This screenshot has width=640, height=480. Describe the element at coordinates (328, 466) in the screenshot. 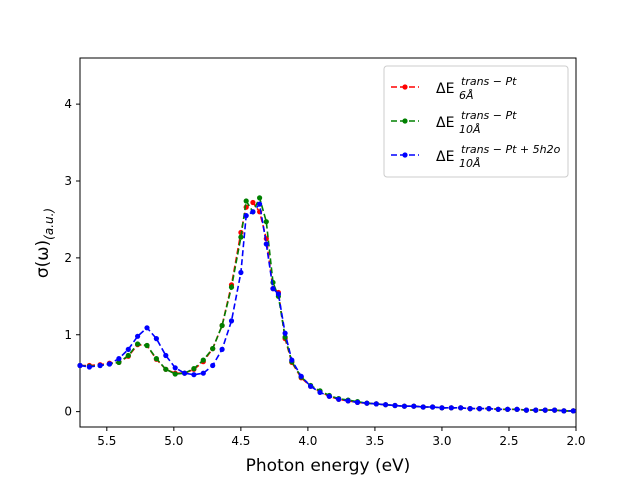

I see `x-axis-label: Photon energy (eV)` at that location.